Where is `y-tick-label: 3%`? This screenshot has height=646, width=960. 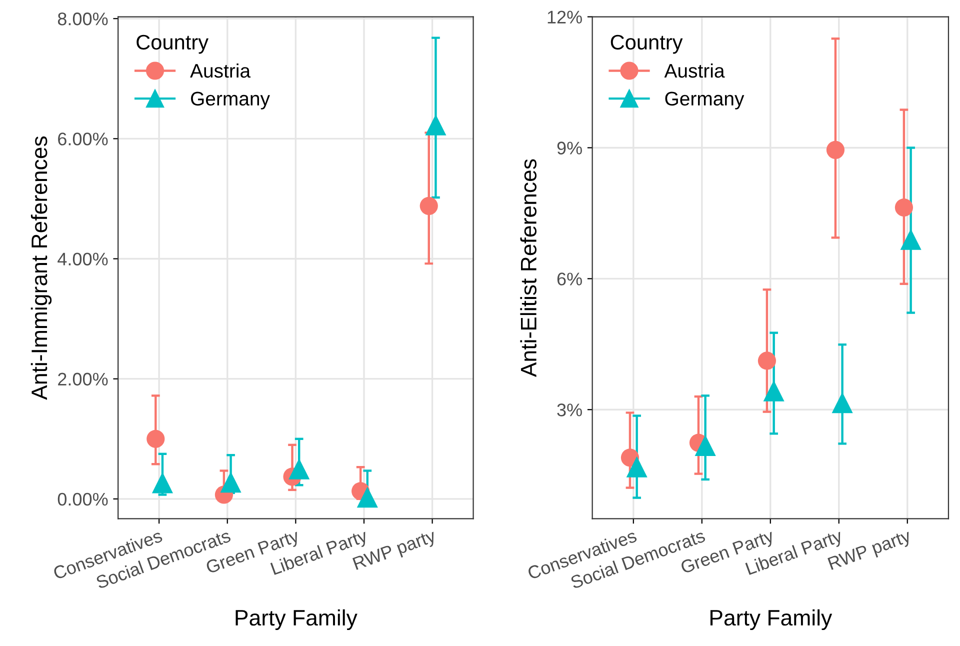 y-tick-label: 3% is located at coordinates (569, 410).